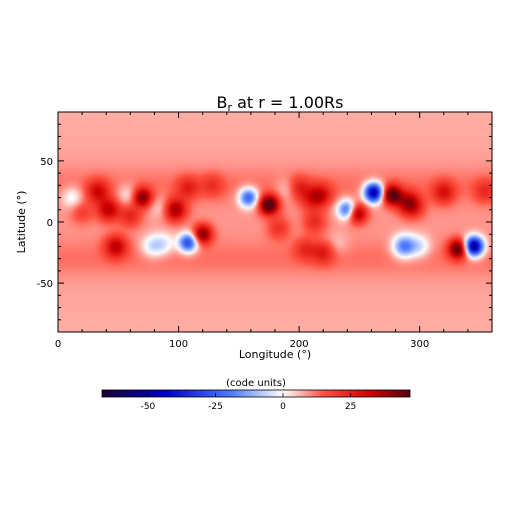 Image resolution: width=512 pixels, height=512 pixels. What do you see at coordinates (256, 393) in the screenshot?
I see `colorbar` at bounding box center [256, 393].